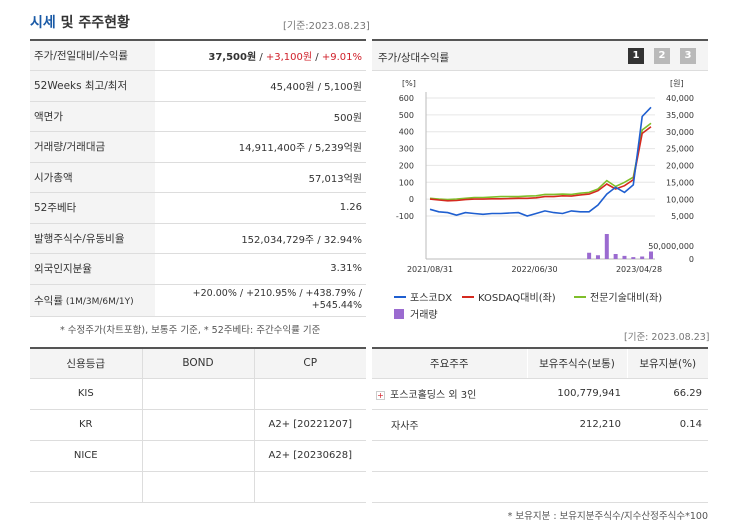  What do you see at coordinates (92, 238) in the screenshot?
I see `stats-label: 발행주식수/유동비율` at bounding box center [92, 238].